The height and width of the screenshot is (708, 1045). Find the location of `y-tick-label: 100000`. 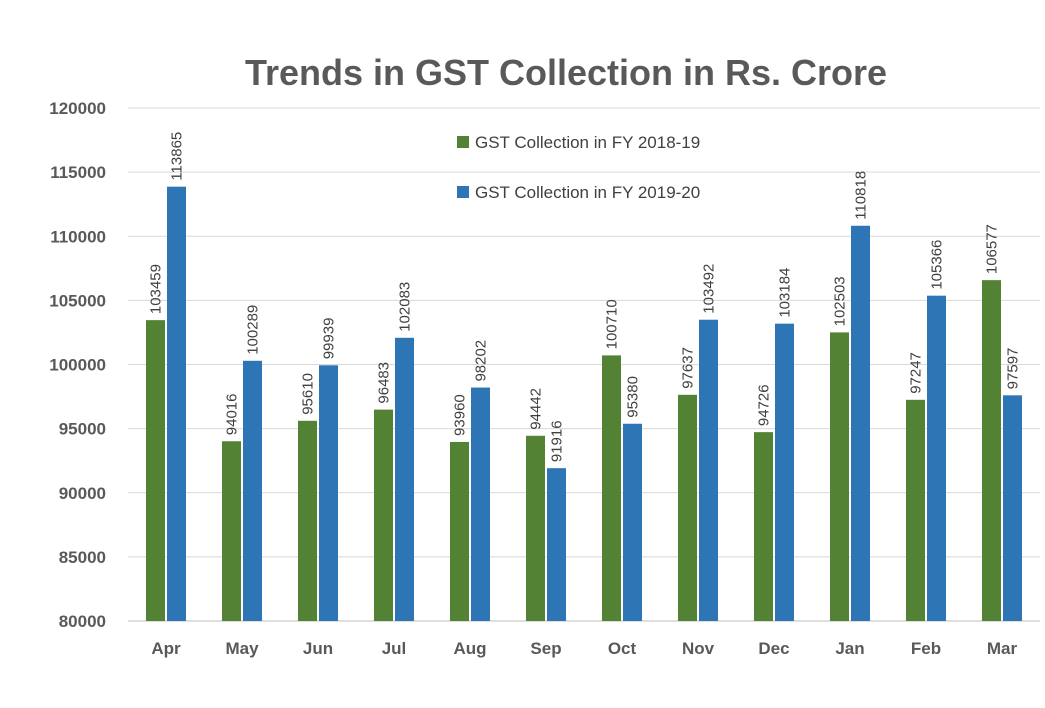

y-tick-label: 100000 is located at coordinates (77, 365).